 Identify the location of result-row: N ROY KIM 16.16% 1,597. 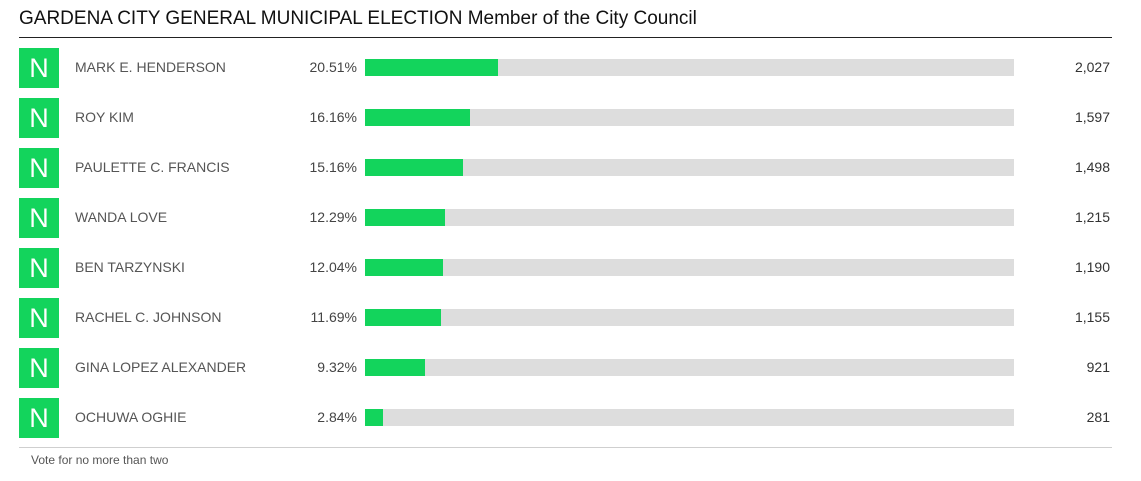
(565, 117).